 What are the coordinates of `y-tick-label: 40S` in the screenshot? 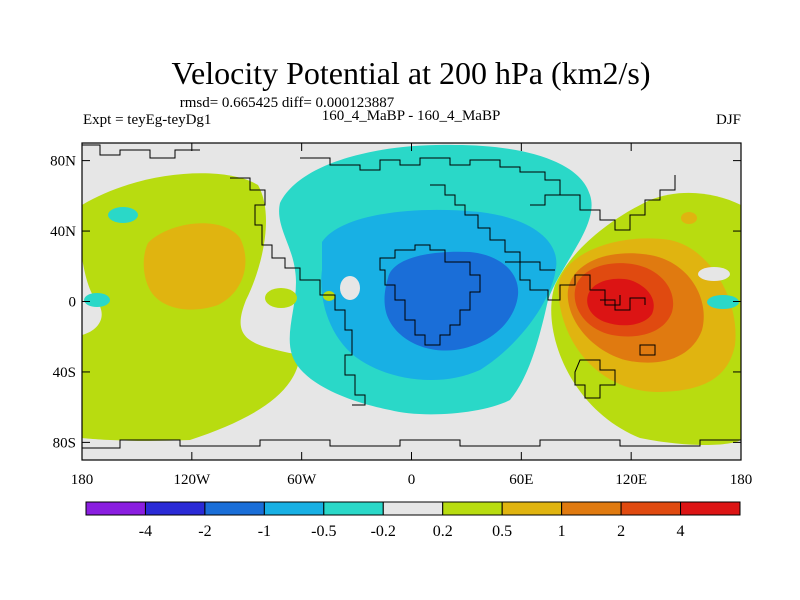 It's located at (64, 373).